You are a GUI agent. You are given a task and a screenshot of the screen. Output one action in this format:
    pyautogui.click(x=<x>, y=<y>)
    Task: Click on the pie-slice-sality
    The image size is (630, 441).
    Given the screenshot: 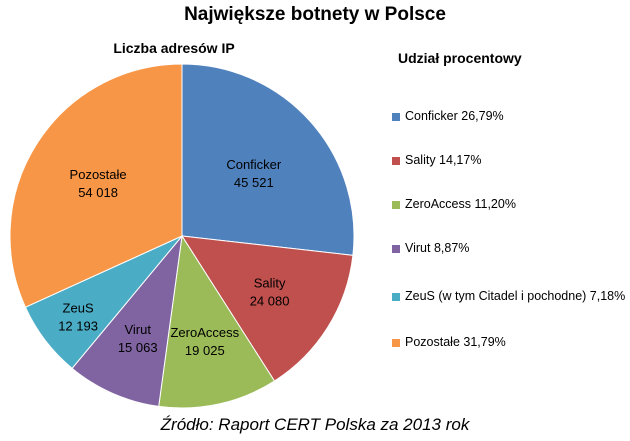 What is the action you would take?
    pyautogui.click(x=267, y=308)
    